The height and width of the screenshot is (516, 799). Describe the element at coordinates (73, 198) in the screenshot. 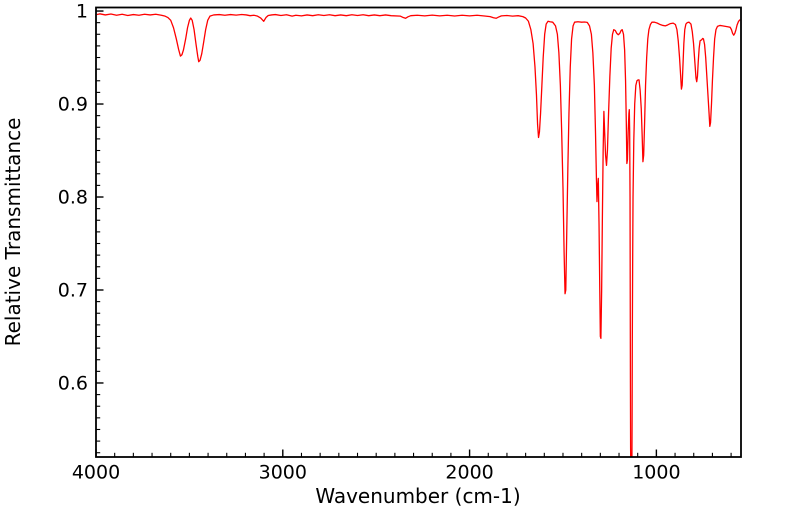

I see `y-tick-label: 0.8` at that location.